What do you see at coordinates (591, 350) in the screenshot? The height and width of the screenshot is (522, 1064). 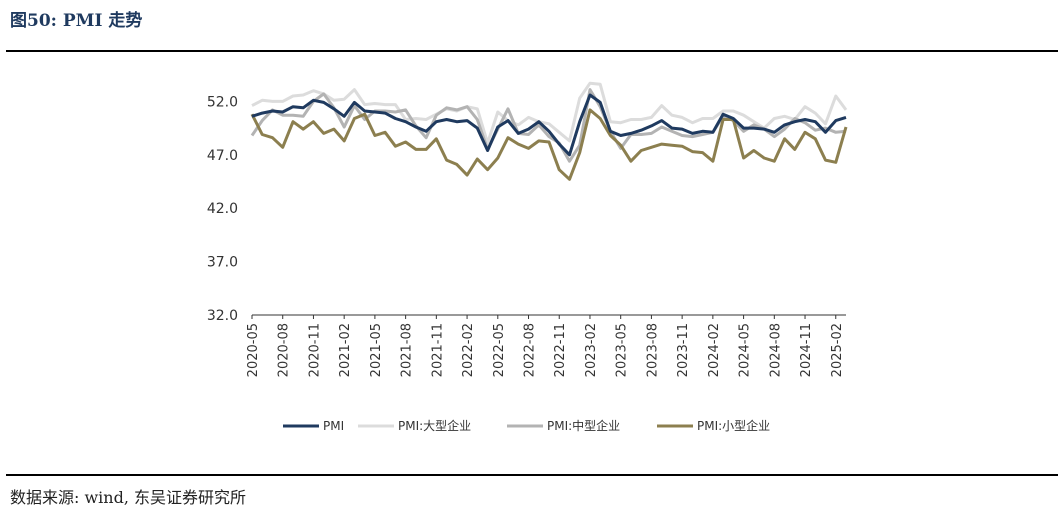 I see `x-tick-label: 2023-02` at bounding box center [591, 350].